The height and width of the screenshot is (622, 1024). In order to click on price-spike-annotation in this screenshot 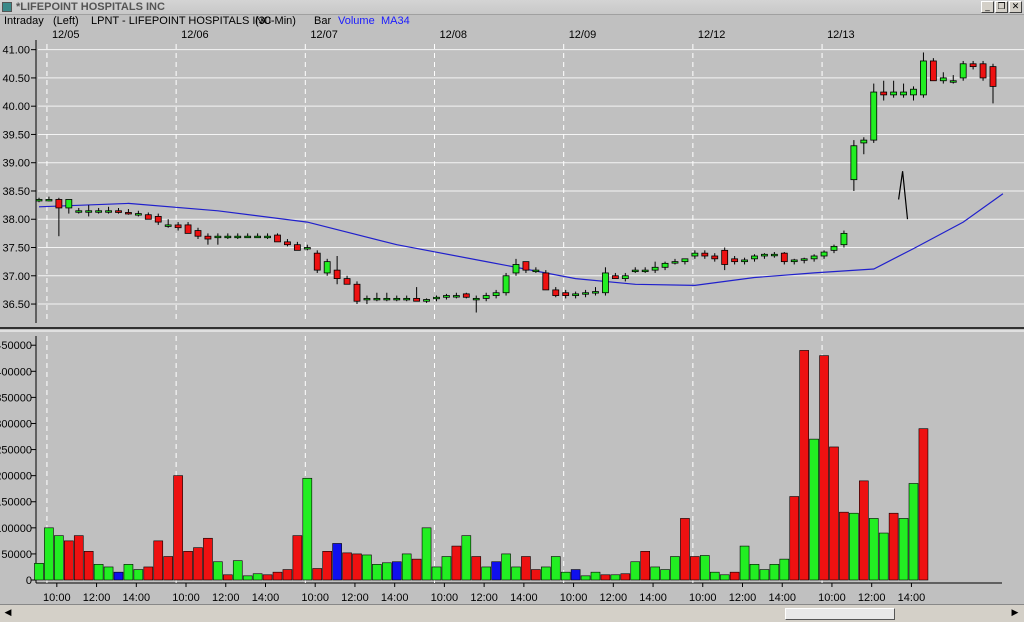, I will do `click(903, 195)`.